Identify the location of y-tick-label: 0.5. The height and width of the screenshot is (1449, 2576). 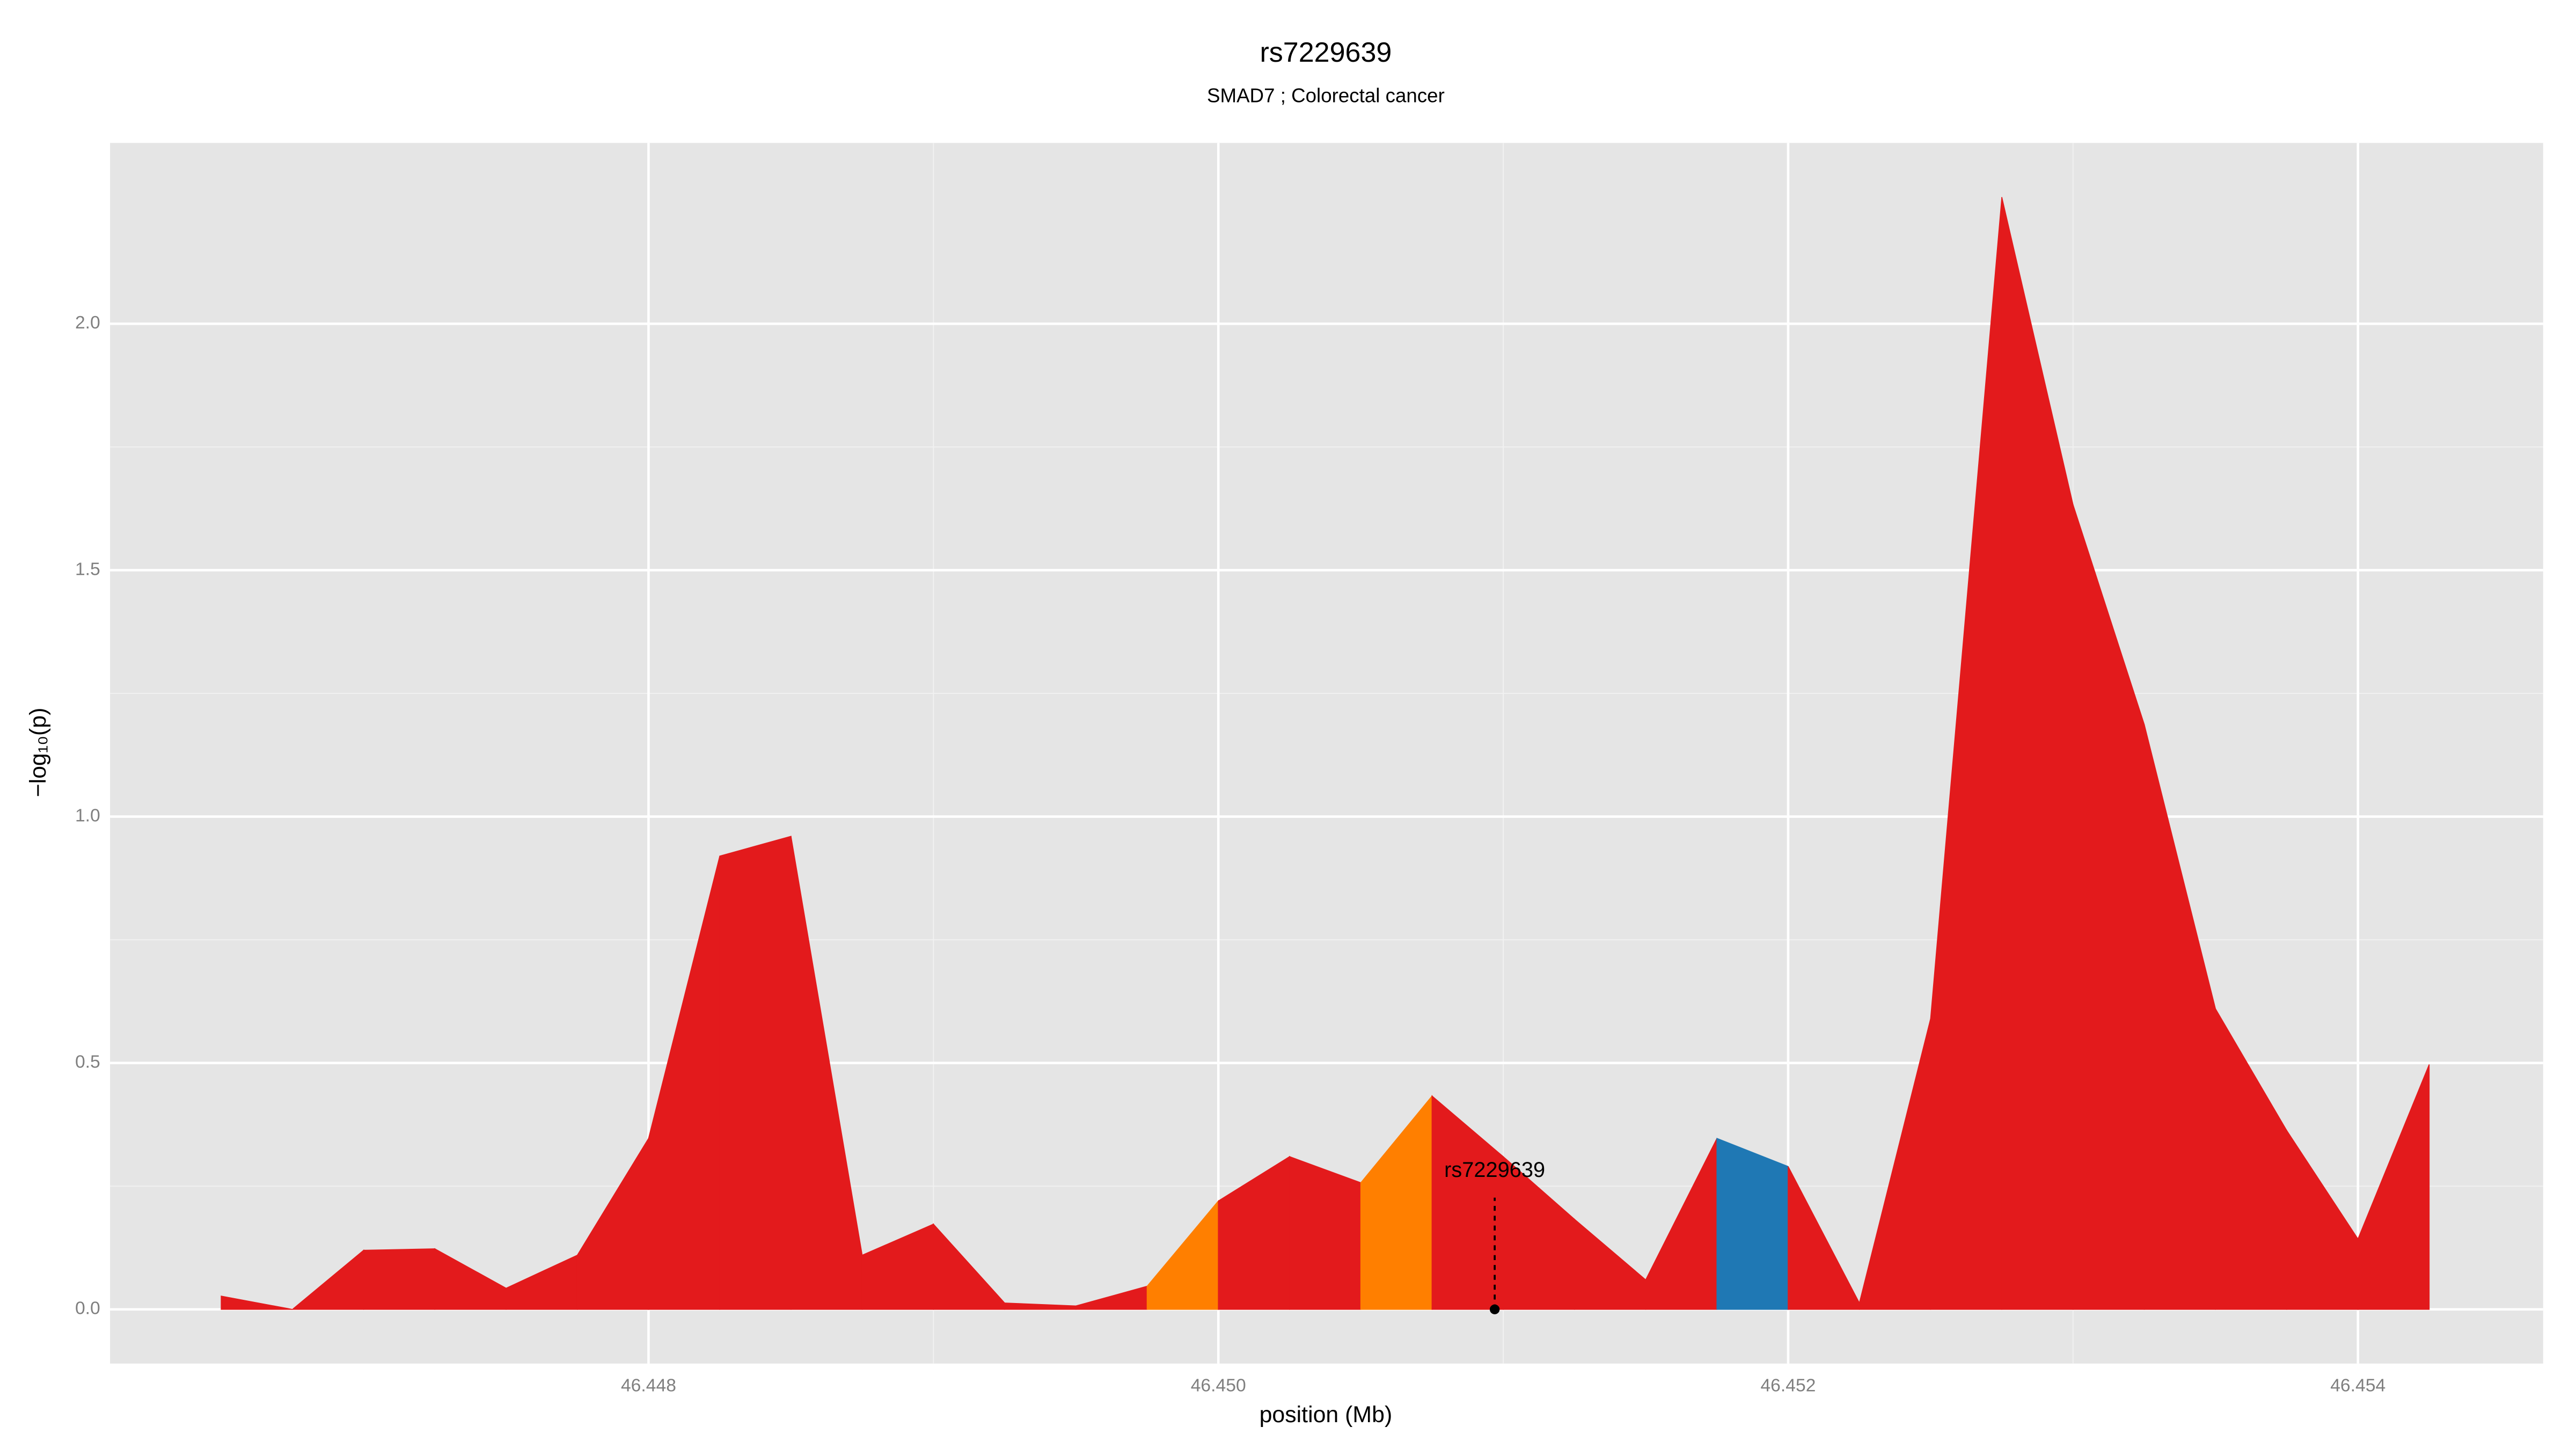
(87, 1062).